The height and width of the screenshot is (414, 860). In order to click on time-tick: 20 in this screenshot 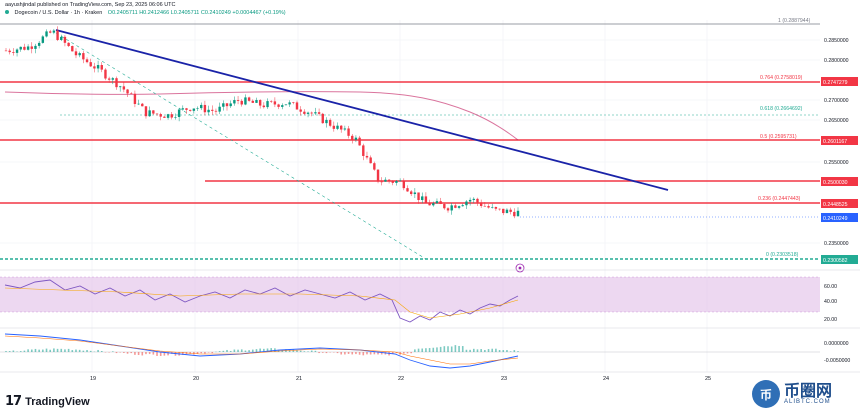, I will do `click(196, 379)`.